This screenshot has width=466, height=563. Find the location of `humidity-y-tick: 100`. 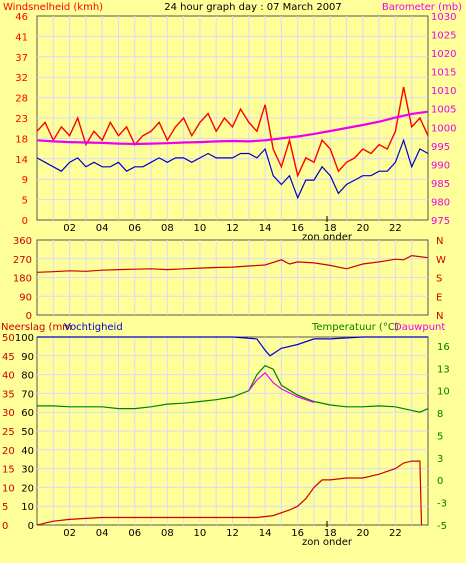

humidity-y-tick: 100 is located at coordinates (24, 338).